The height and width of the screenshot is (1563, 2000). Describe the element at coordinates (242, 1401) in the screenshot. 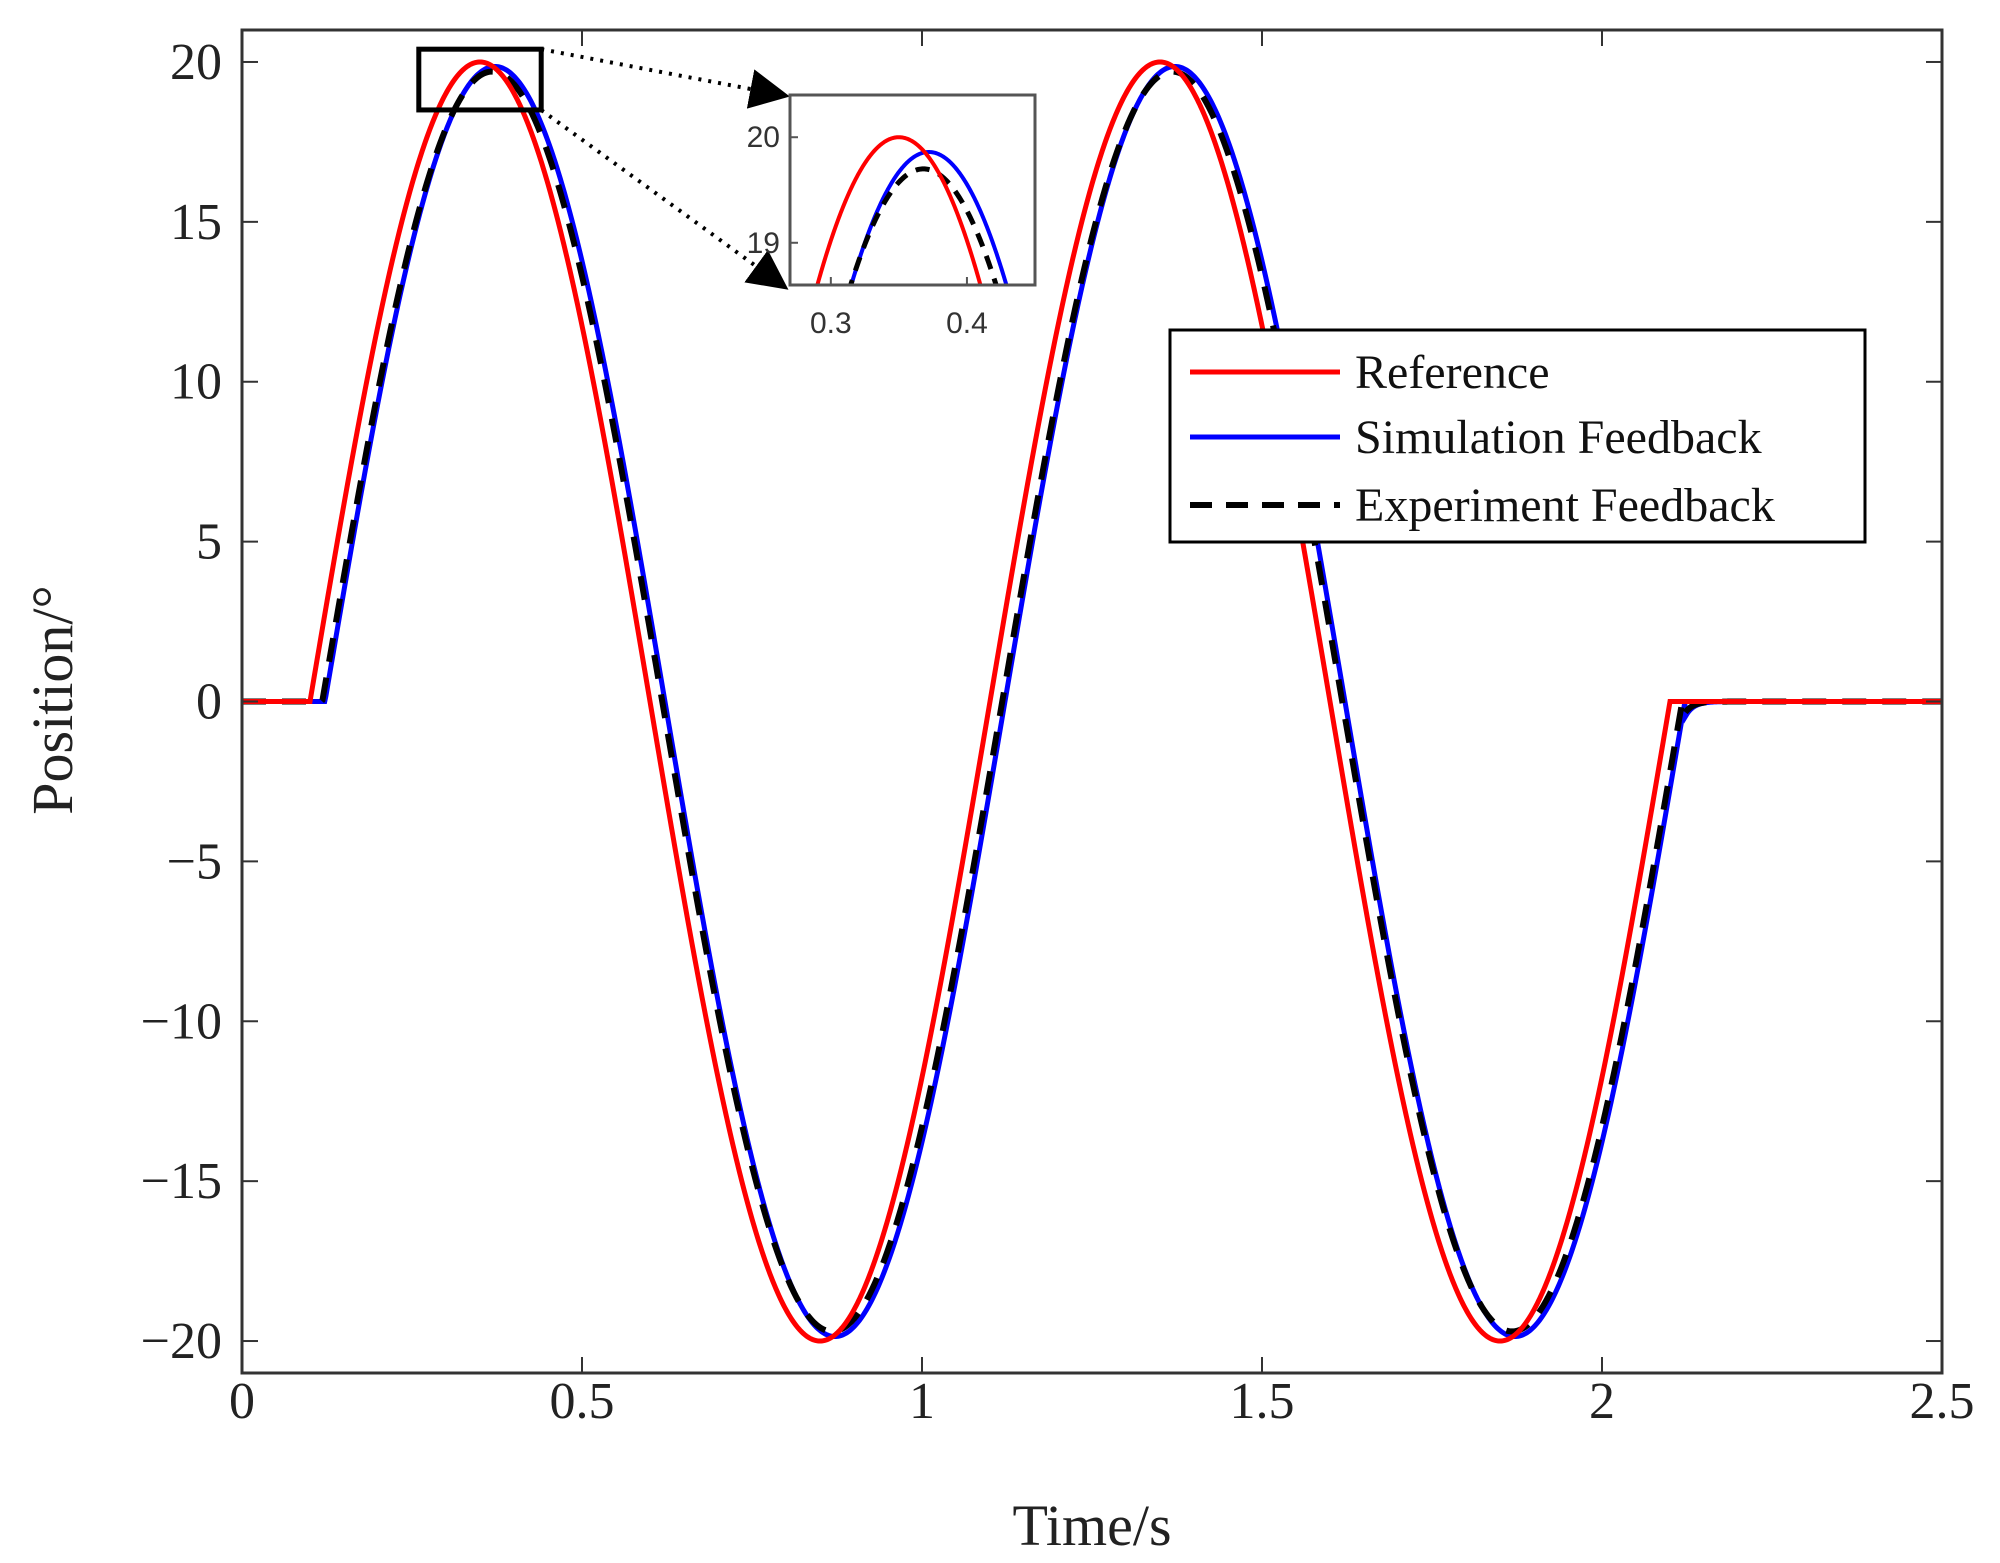

I see `x-tick-label: 0` at that location.